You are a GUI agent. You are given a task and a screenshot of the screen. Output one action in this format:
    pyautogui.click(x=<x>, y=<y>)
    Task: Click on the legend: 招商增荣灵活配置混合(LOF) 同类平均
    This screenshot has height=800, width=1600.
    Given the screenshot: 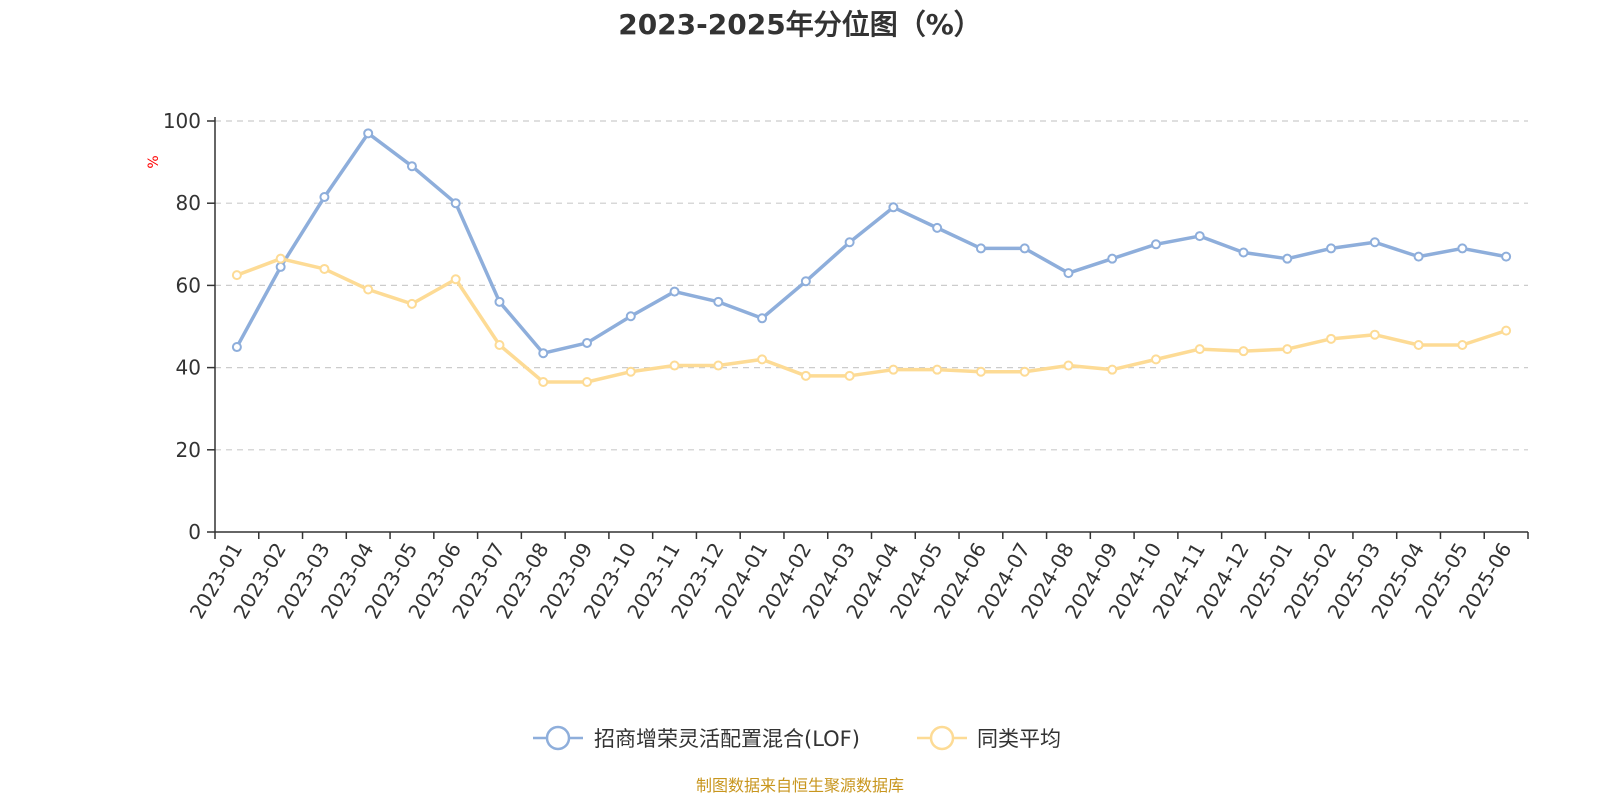 What is the action you would take?
    pyautogui.click(x=797, y=738)
    